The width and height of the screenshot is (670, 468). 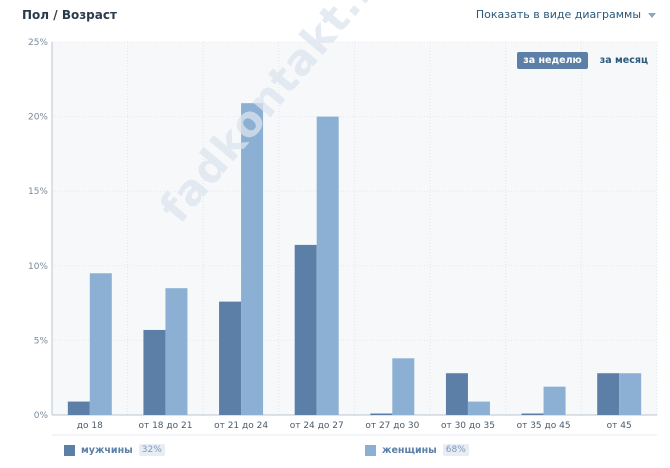 What do you see at coordinates (69, 15) in the screenshot?
I see `page-title: Пол / Возраст` at bounding box center [69, 15].